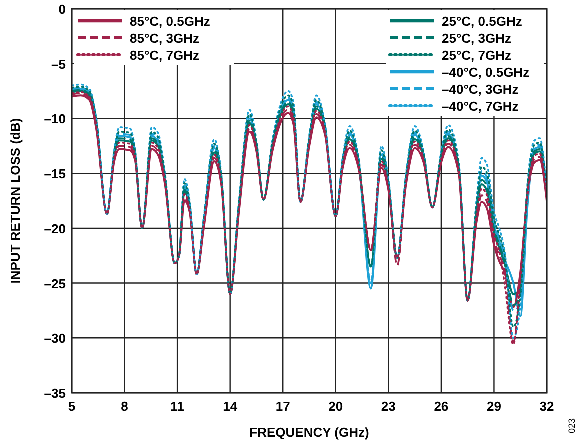  What do you see at coordinates (55, 174) in the screenshot?
I see `y-tick-label: –15` at bounding box center [55, 174].